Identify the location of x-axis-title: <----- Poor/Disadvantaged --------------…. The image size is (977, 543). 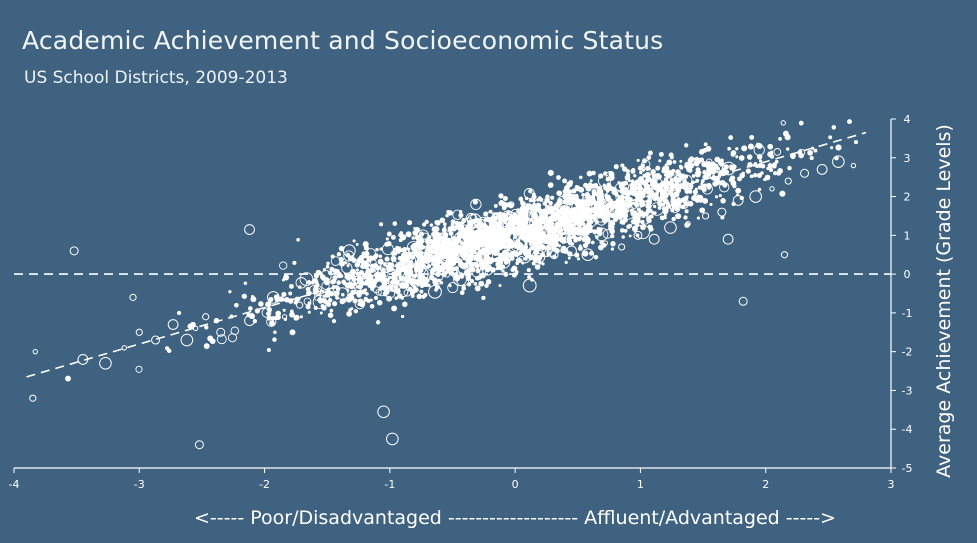
(515, 518).